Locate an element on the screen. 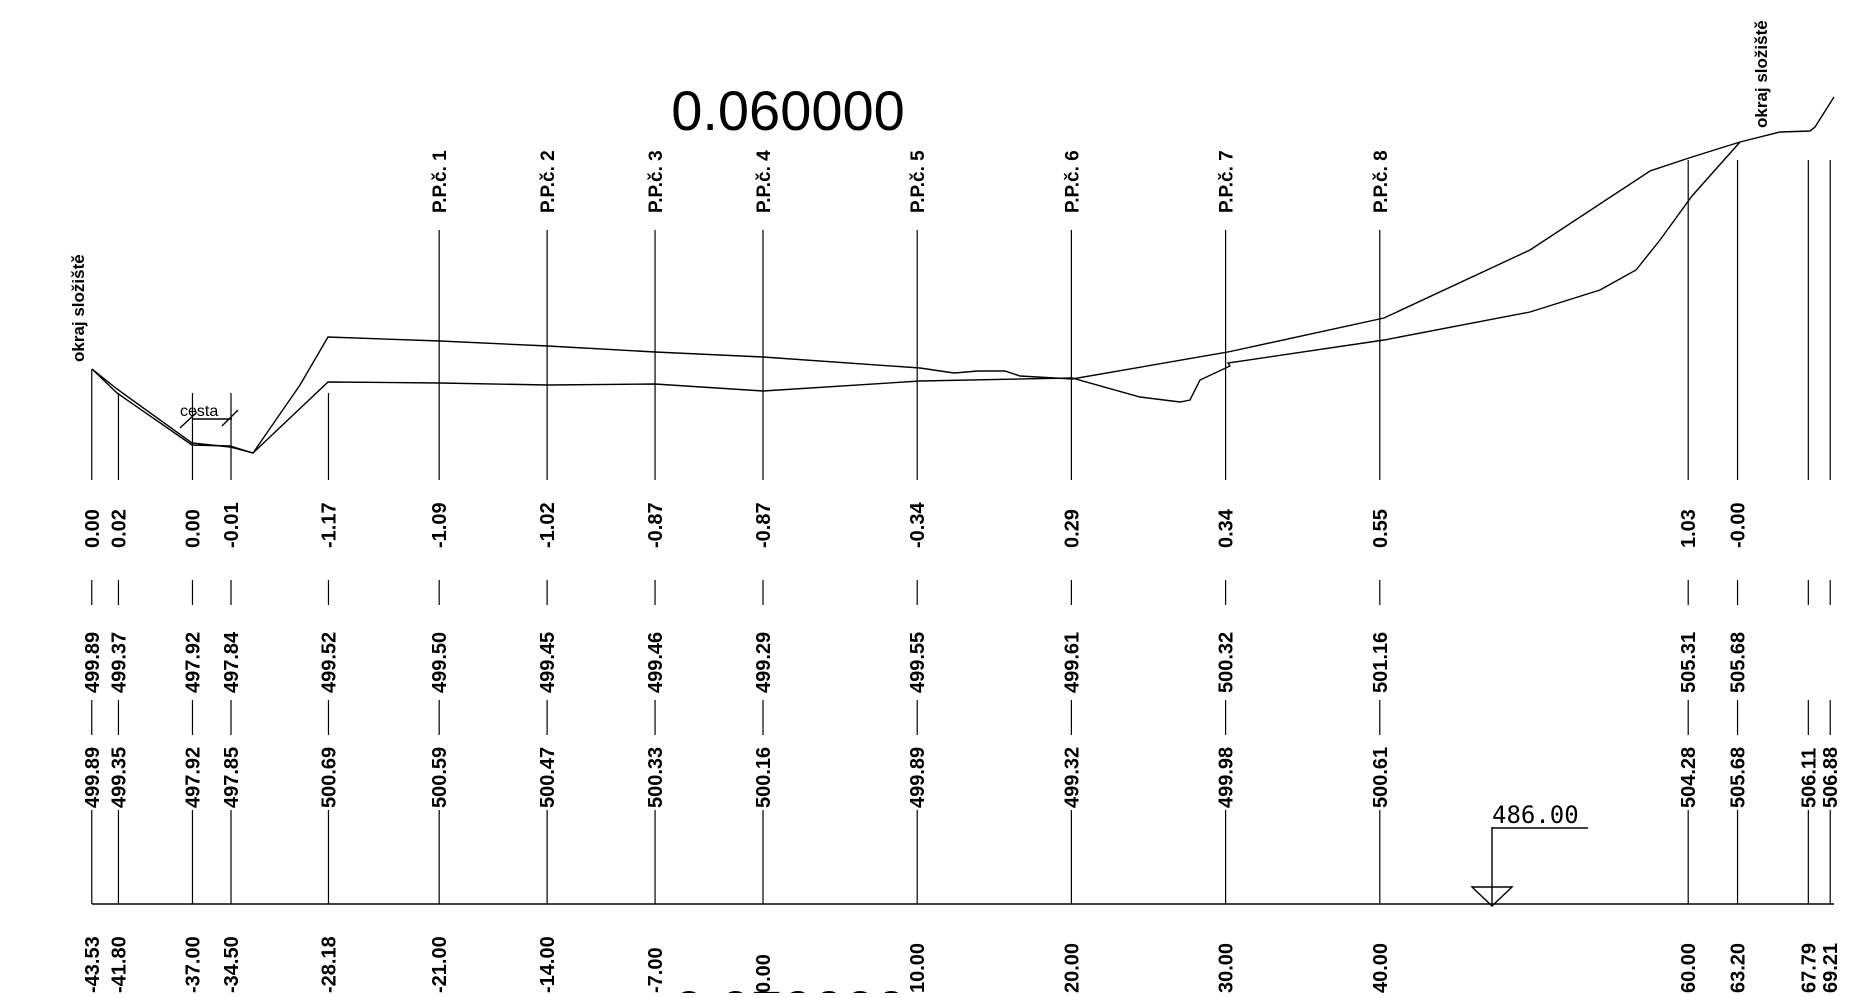 The width and height of the screenshot is (1871, 998). station-value: -21.00 is located at coordinates (440, 964).